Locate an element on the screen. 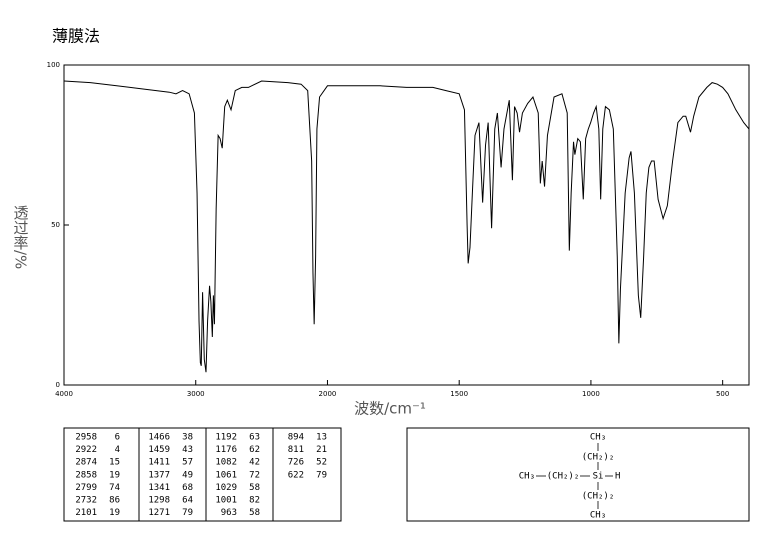 The image size is (765, 539). peak-wavenumber: 1411 is located at coordinates (159, 463).